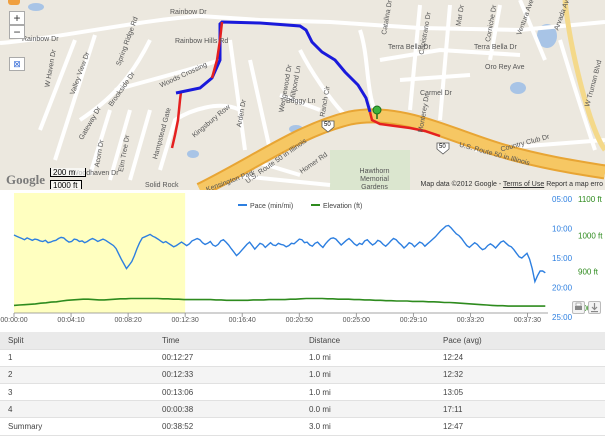 The image size is (605, 438). What do you see at coordinates (590, 199) in the screenshot?
I see `y-axis-elevation-tick: 1100 ft` at bounding box center [590, 199].